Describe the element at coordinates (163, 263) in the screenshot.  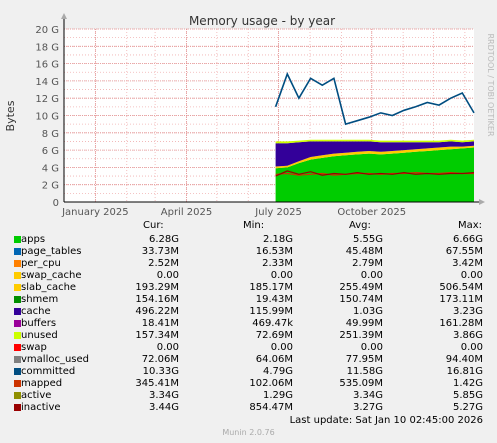
I see `legend-cur: 2.52M` at that location.